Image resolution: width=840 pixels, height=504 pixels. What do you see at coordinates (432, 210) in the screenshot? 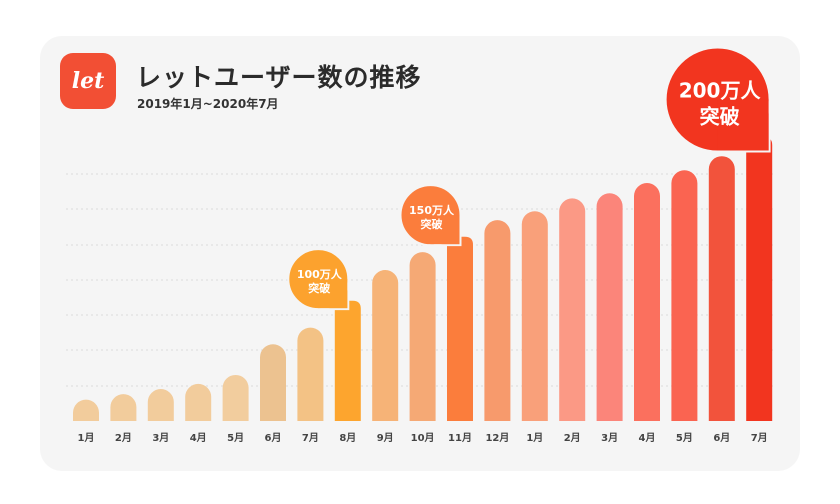
I see `annotation-value: 150万人` at bounding box center [432, 210].